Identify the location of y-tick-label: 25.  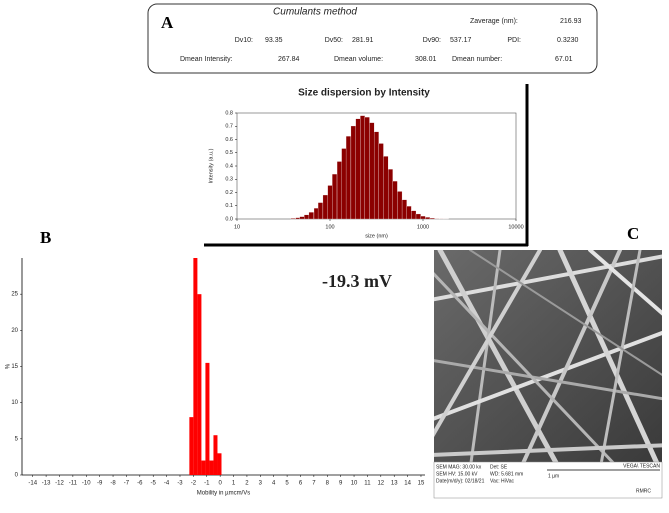
(14, 295).